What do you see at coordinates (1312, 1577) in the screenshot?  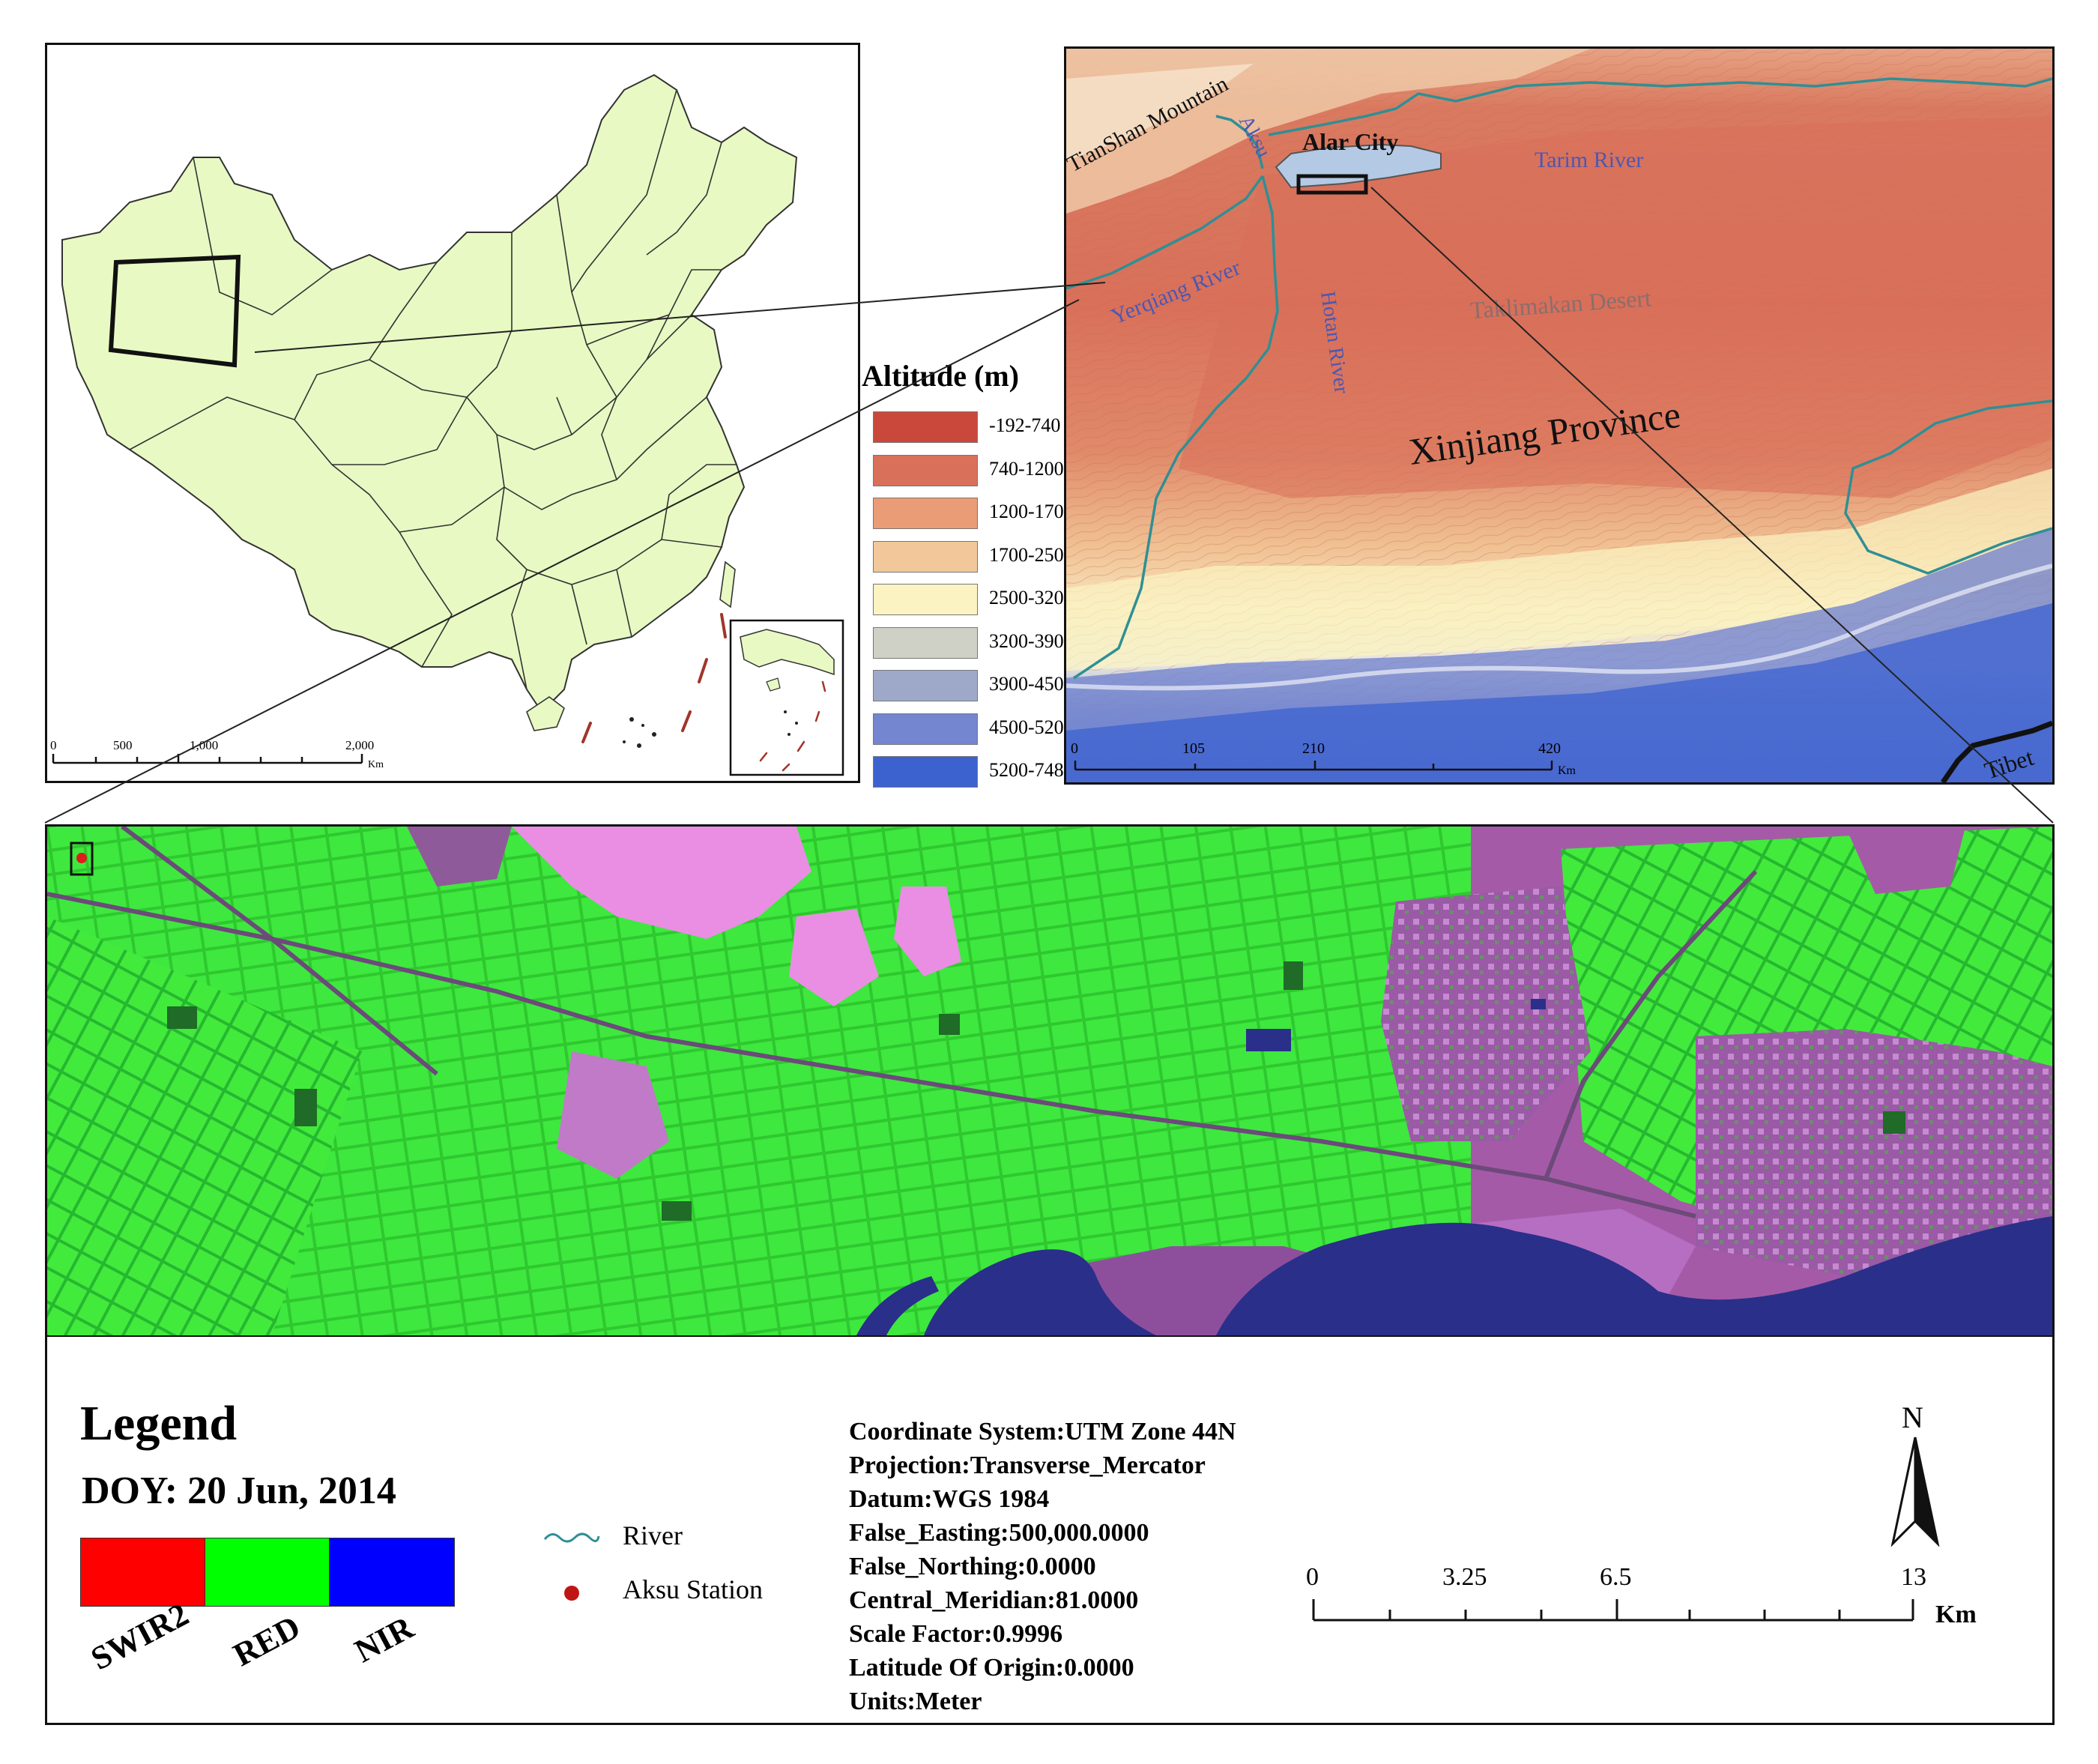 I see `scale-tick-0: 0` at bounding box center [1312, 1577].